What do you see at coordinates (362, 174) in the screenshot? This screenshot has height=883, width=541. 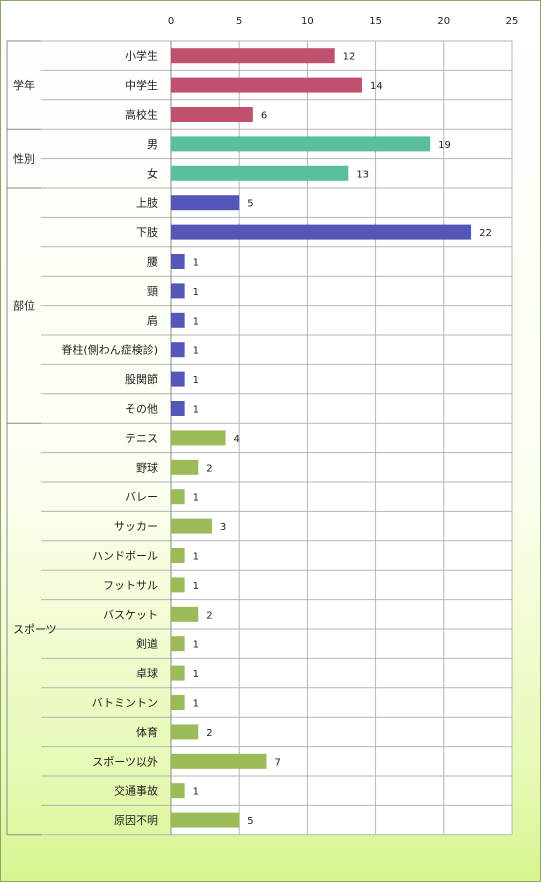 I see `data-label: 13` at bounding box center [362, 174].